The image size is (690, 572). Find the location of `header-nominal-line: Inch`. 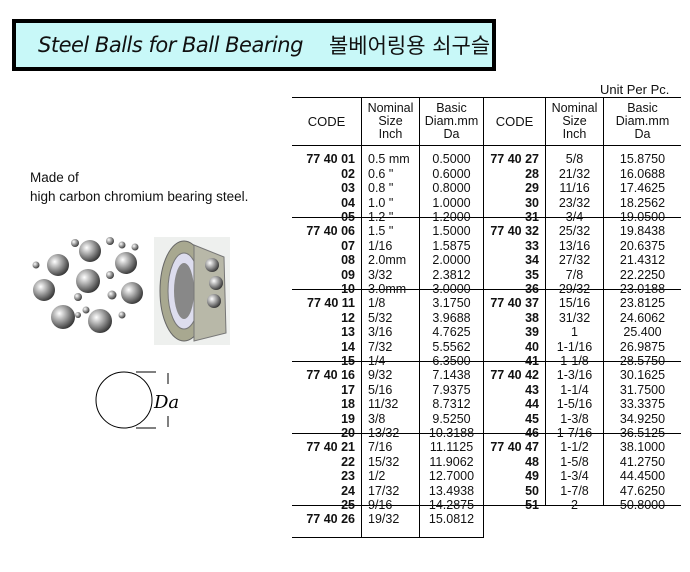

header-nominal-line: Inch is located at coordinates (390, 134).